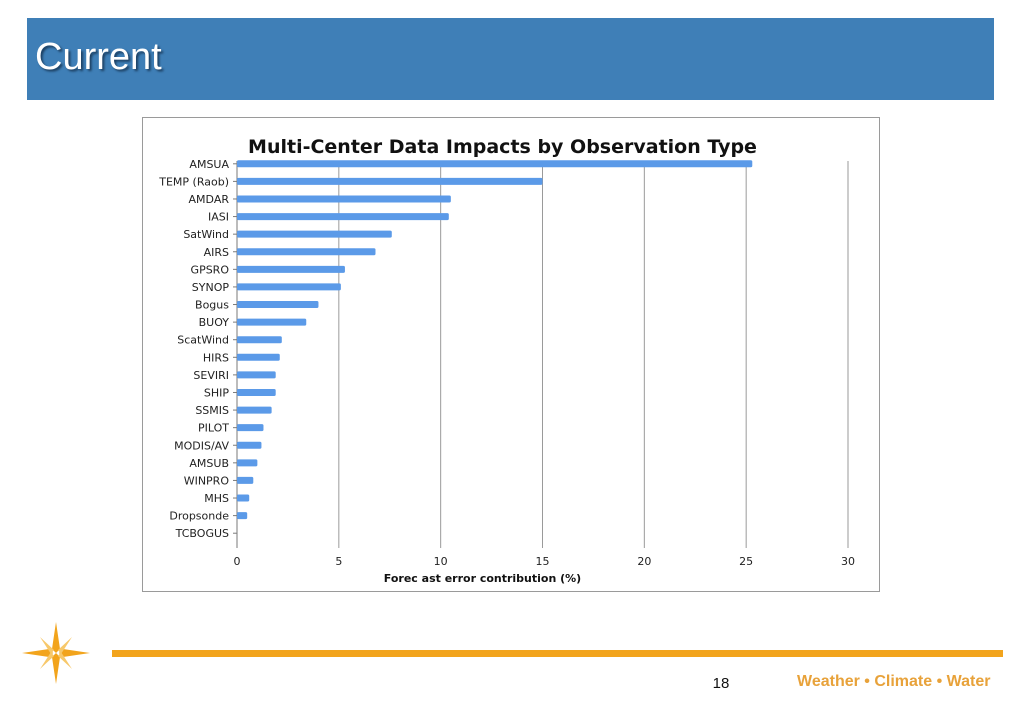 The image size is (1023, 708). I want to click on compass-star-icon, so click(56, 653).